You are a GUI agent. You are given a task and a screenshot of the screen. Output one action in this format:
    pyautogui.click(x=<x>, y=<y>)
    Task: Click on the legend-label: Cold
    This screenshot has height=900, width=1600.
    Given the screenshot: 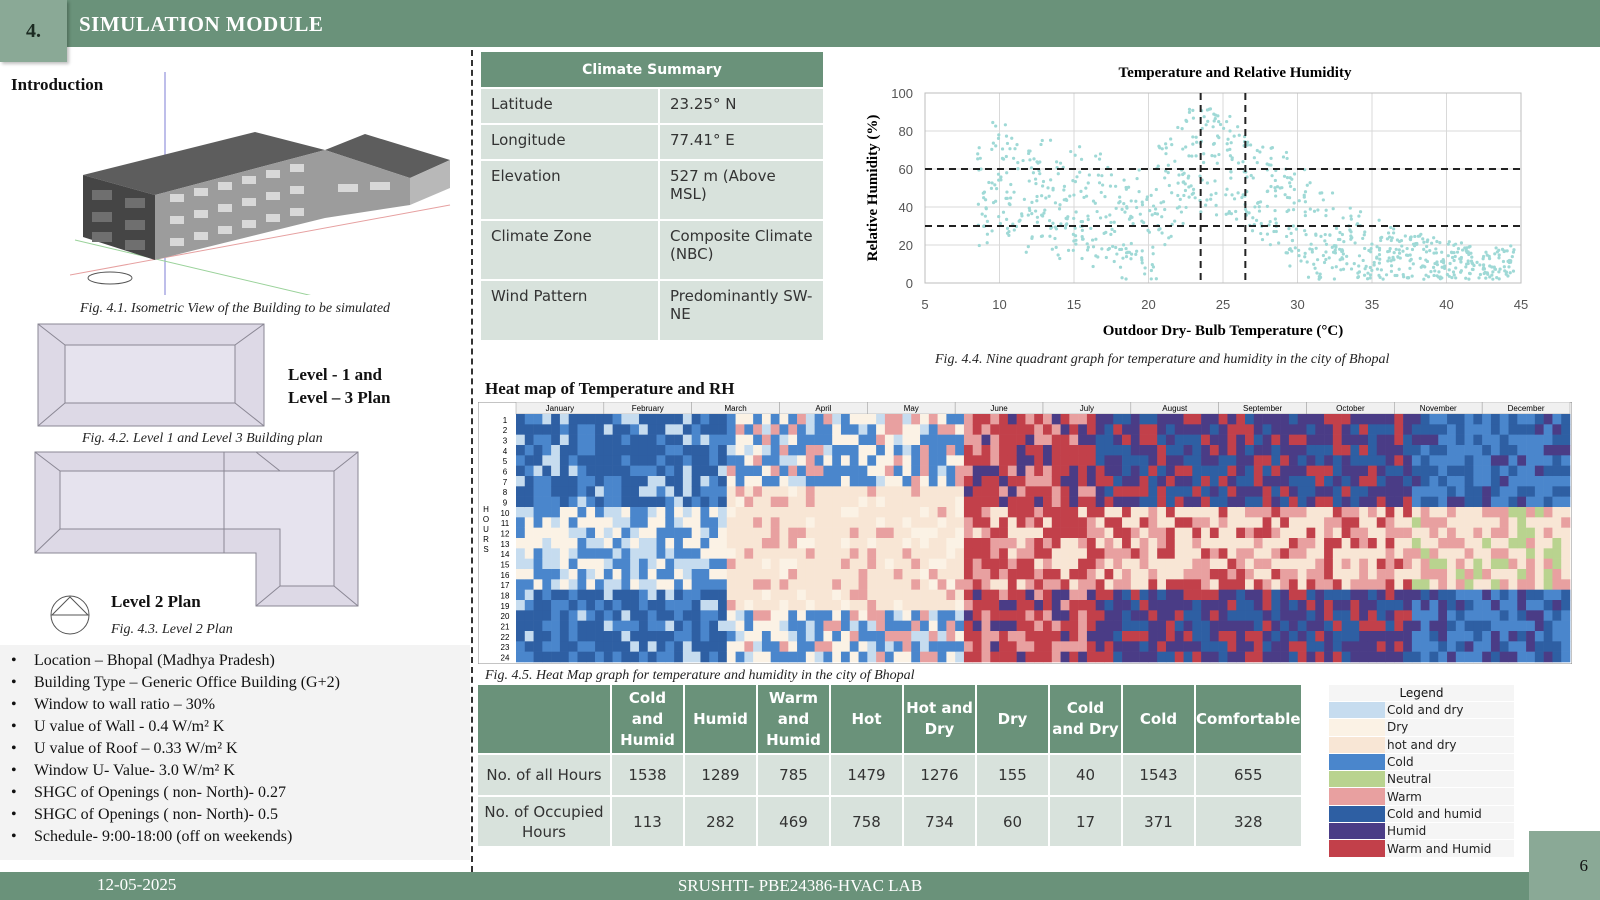 What is the action you would take?
    pyautogui.click(x=1400, y=762)
    